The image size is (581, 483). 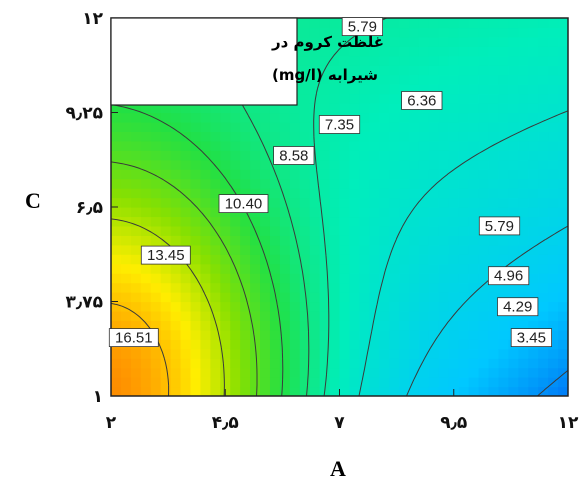 I want to click on contour-label-box, so click(x=165, y=255).